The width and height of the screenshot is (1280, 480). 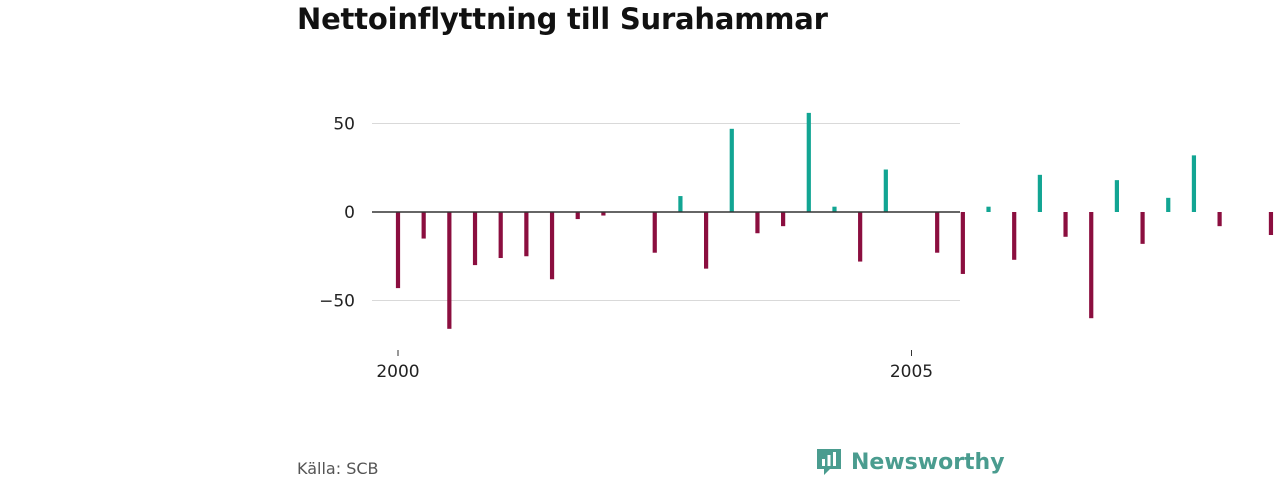 I want to click on brand-logo: Newsworthy, so click(x=910, y=462).